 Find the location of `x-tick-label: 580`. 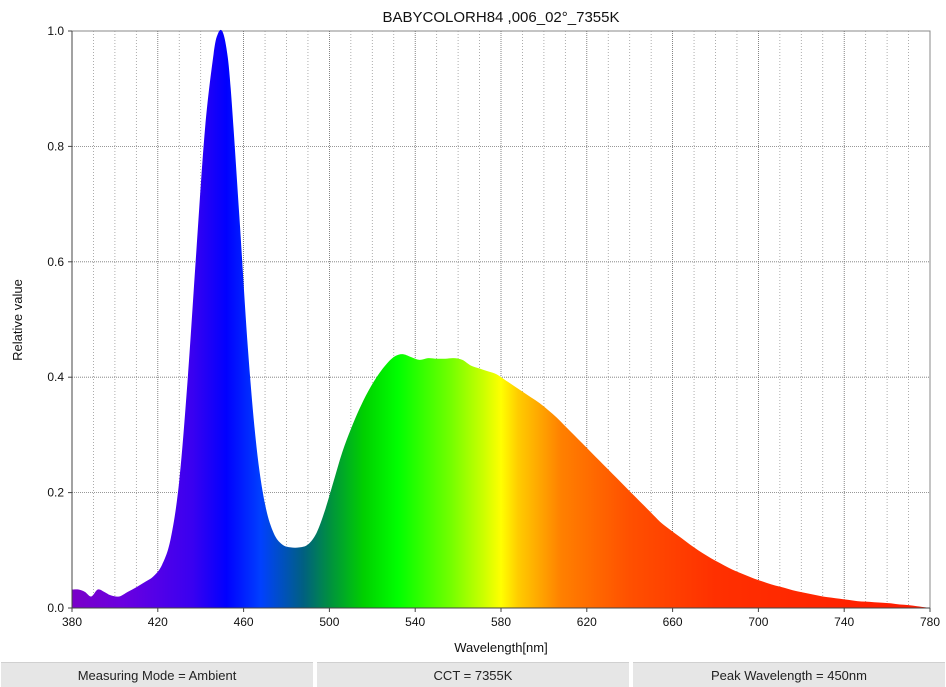

x-tick-label: 580 is located at coordinates (501, 622).